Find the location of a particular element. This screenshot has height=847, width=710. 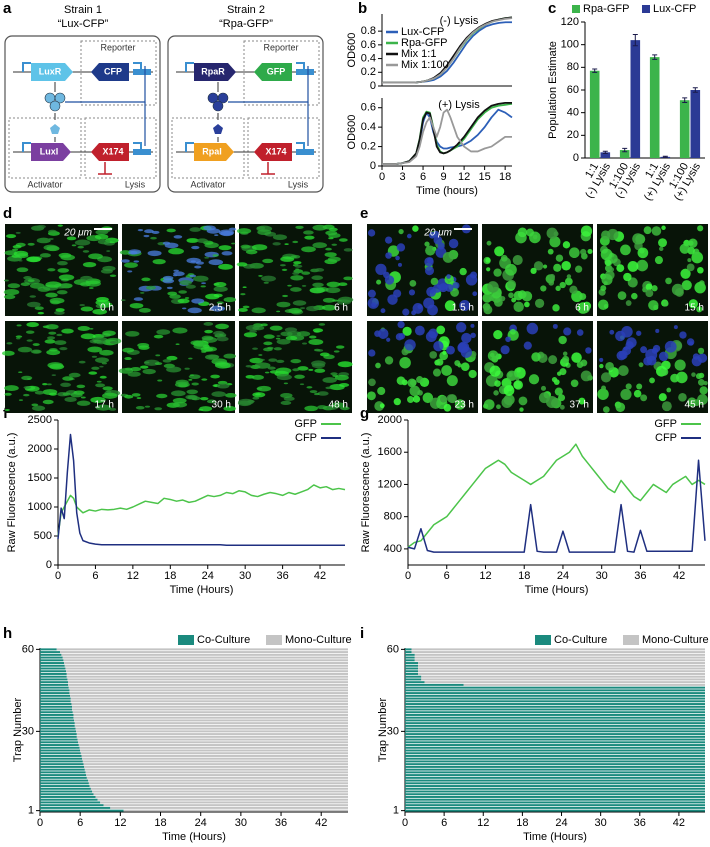

time-label: 6 h is located at coordinates (582, 308).